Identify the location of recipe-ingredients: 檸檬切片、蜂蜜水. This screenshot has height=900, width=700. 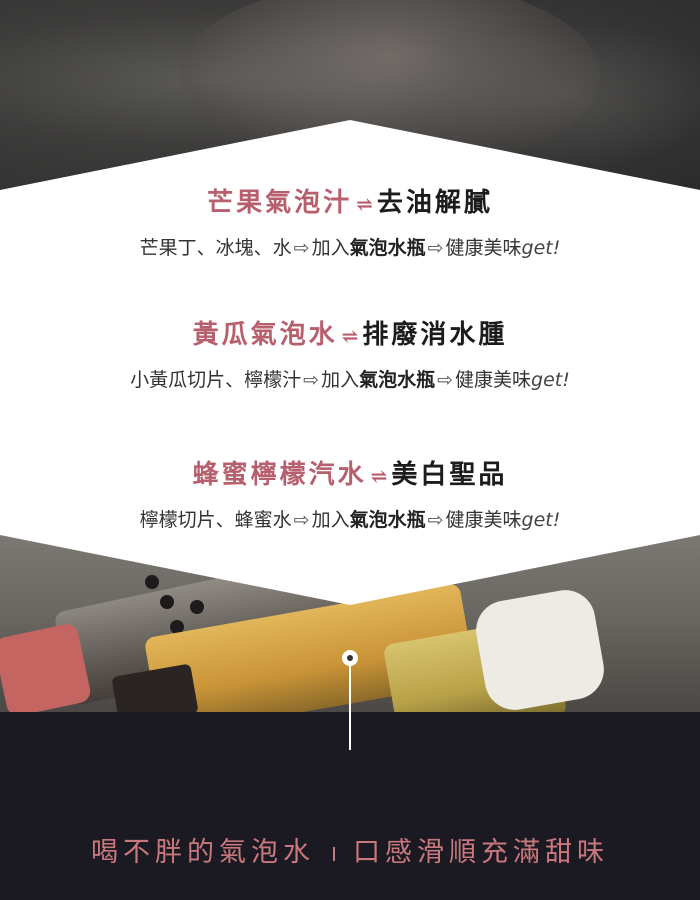
(215, 520).